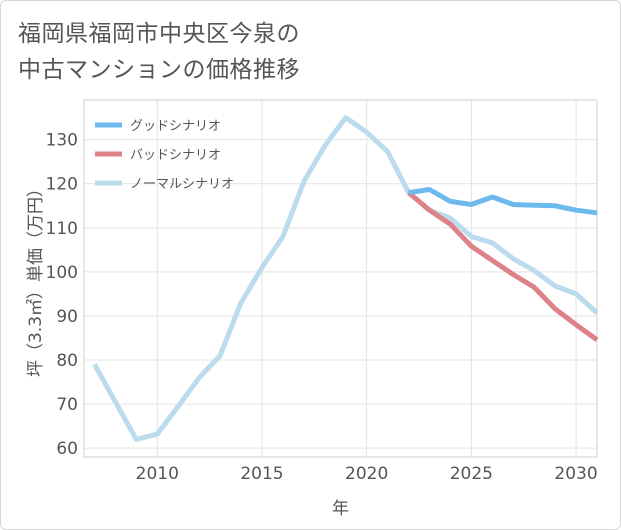 This screenshot has height=530, width=621. Describe the element at coordinates (366, 474) in the screenshot. I see `x-tick-label: 2020` at that location.